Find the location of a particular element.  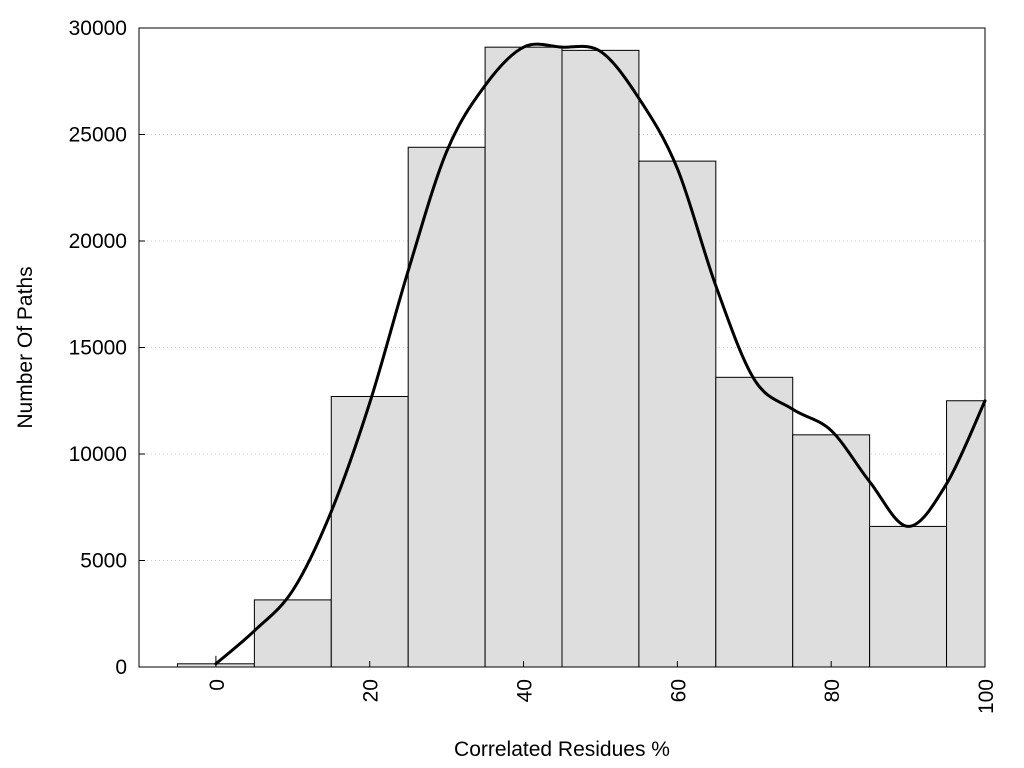

y-tick-label-10000: 10000 is located at coordinates (98, 454).